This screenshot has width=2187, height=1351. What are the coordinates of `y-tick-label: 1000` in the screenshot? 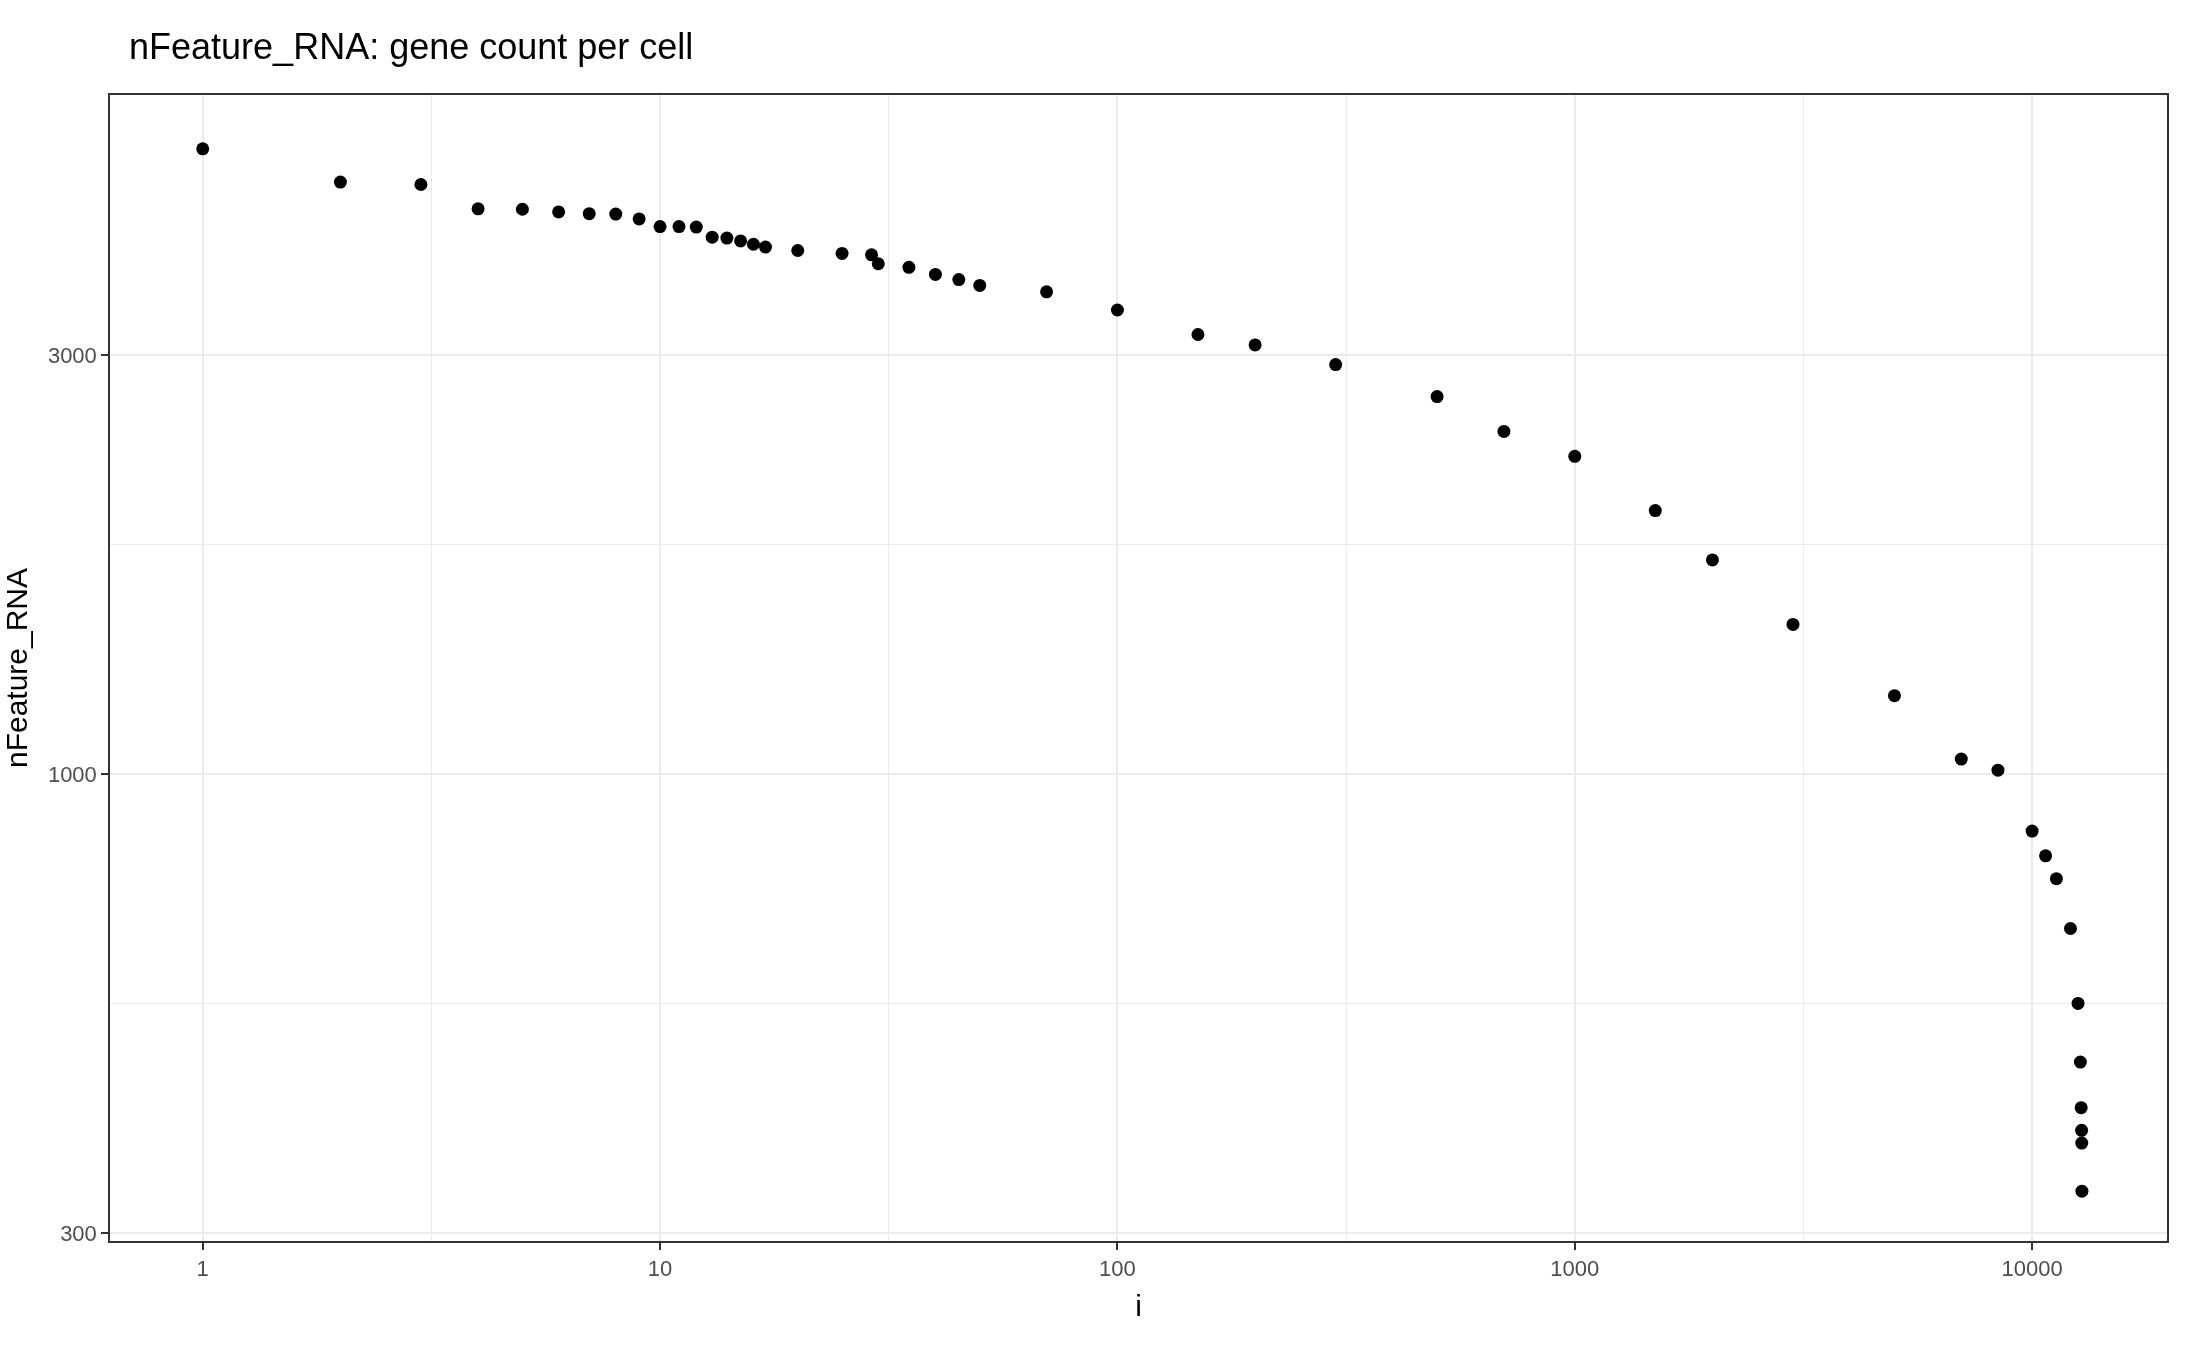 It's located at (72, 774).